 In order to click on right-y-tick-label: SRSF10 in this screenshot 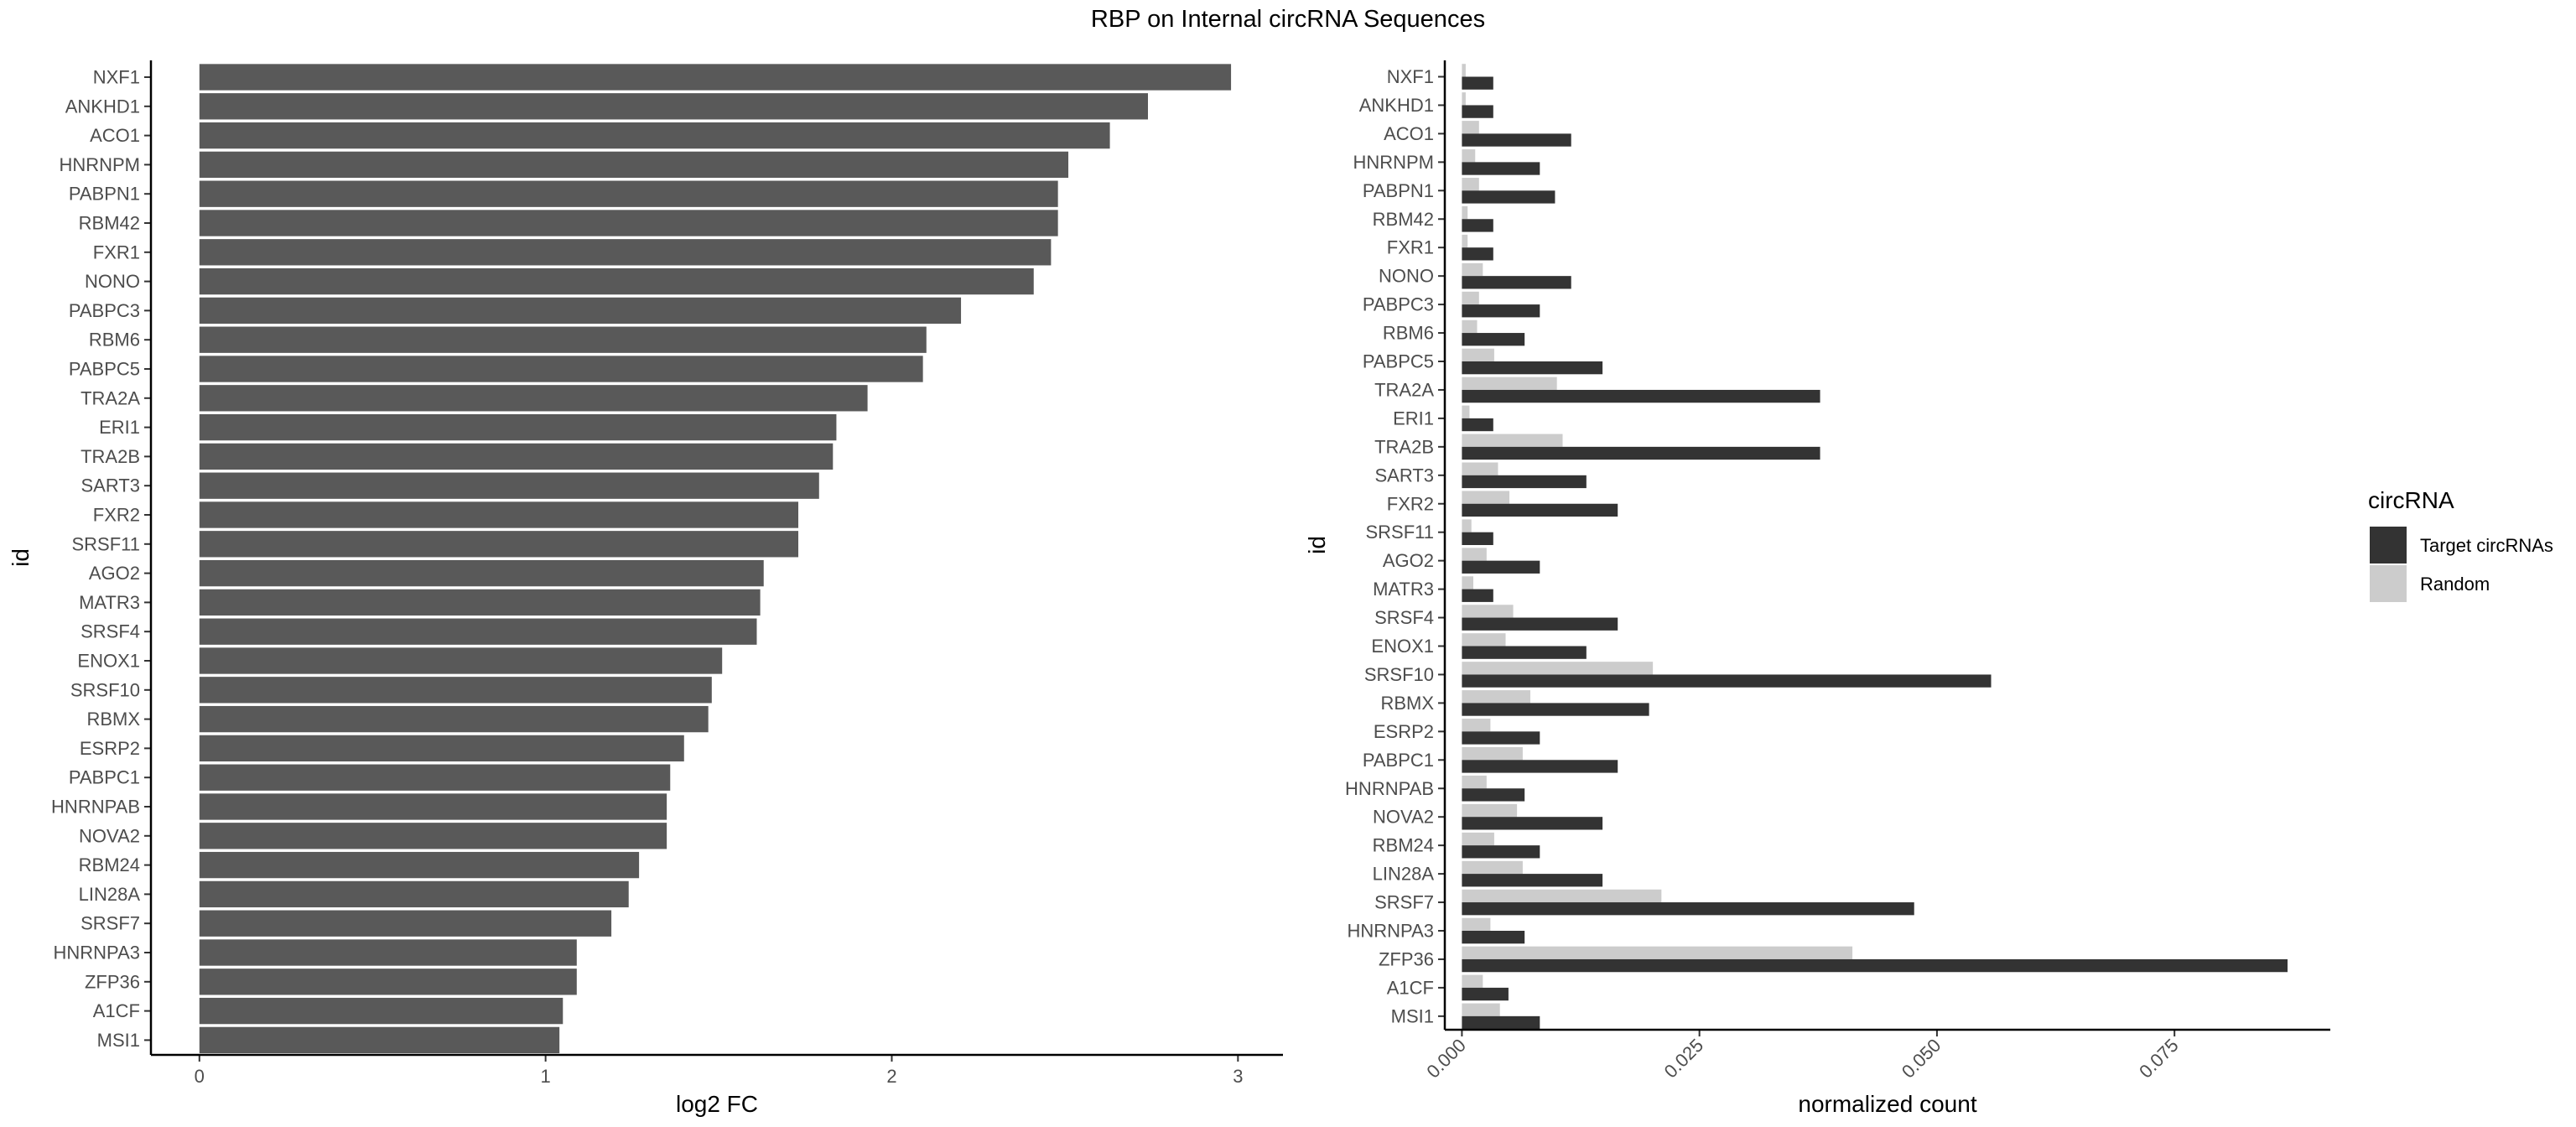, I will do `click(1399, 674)`.